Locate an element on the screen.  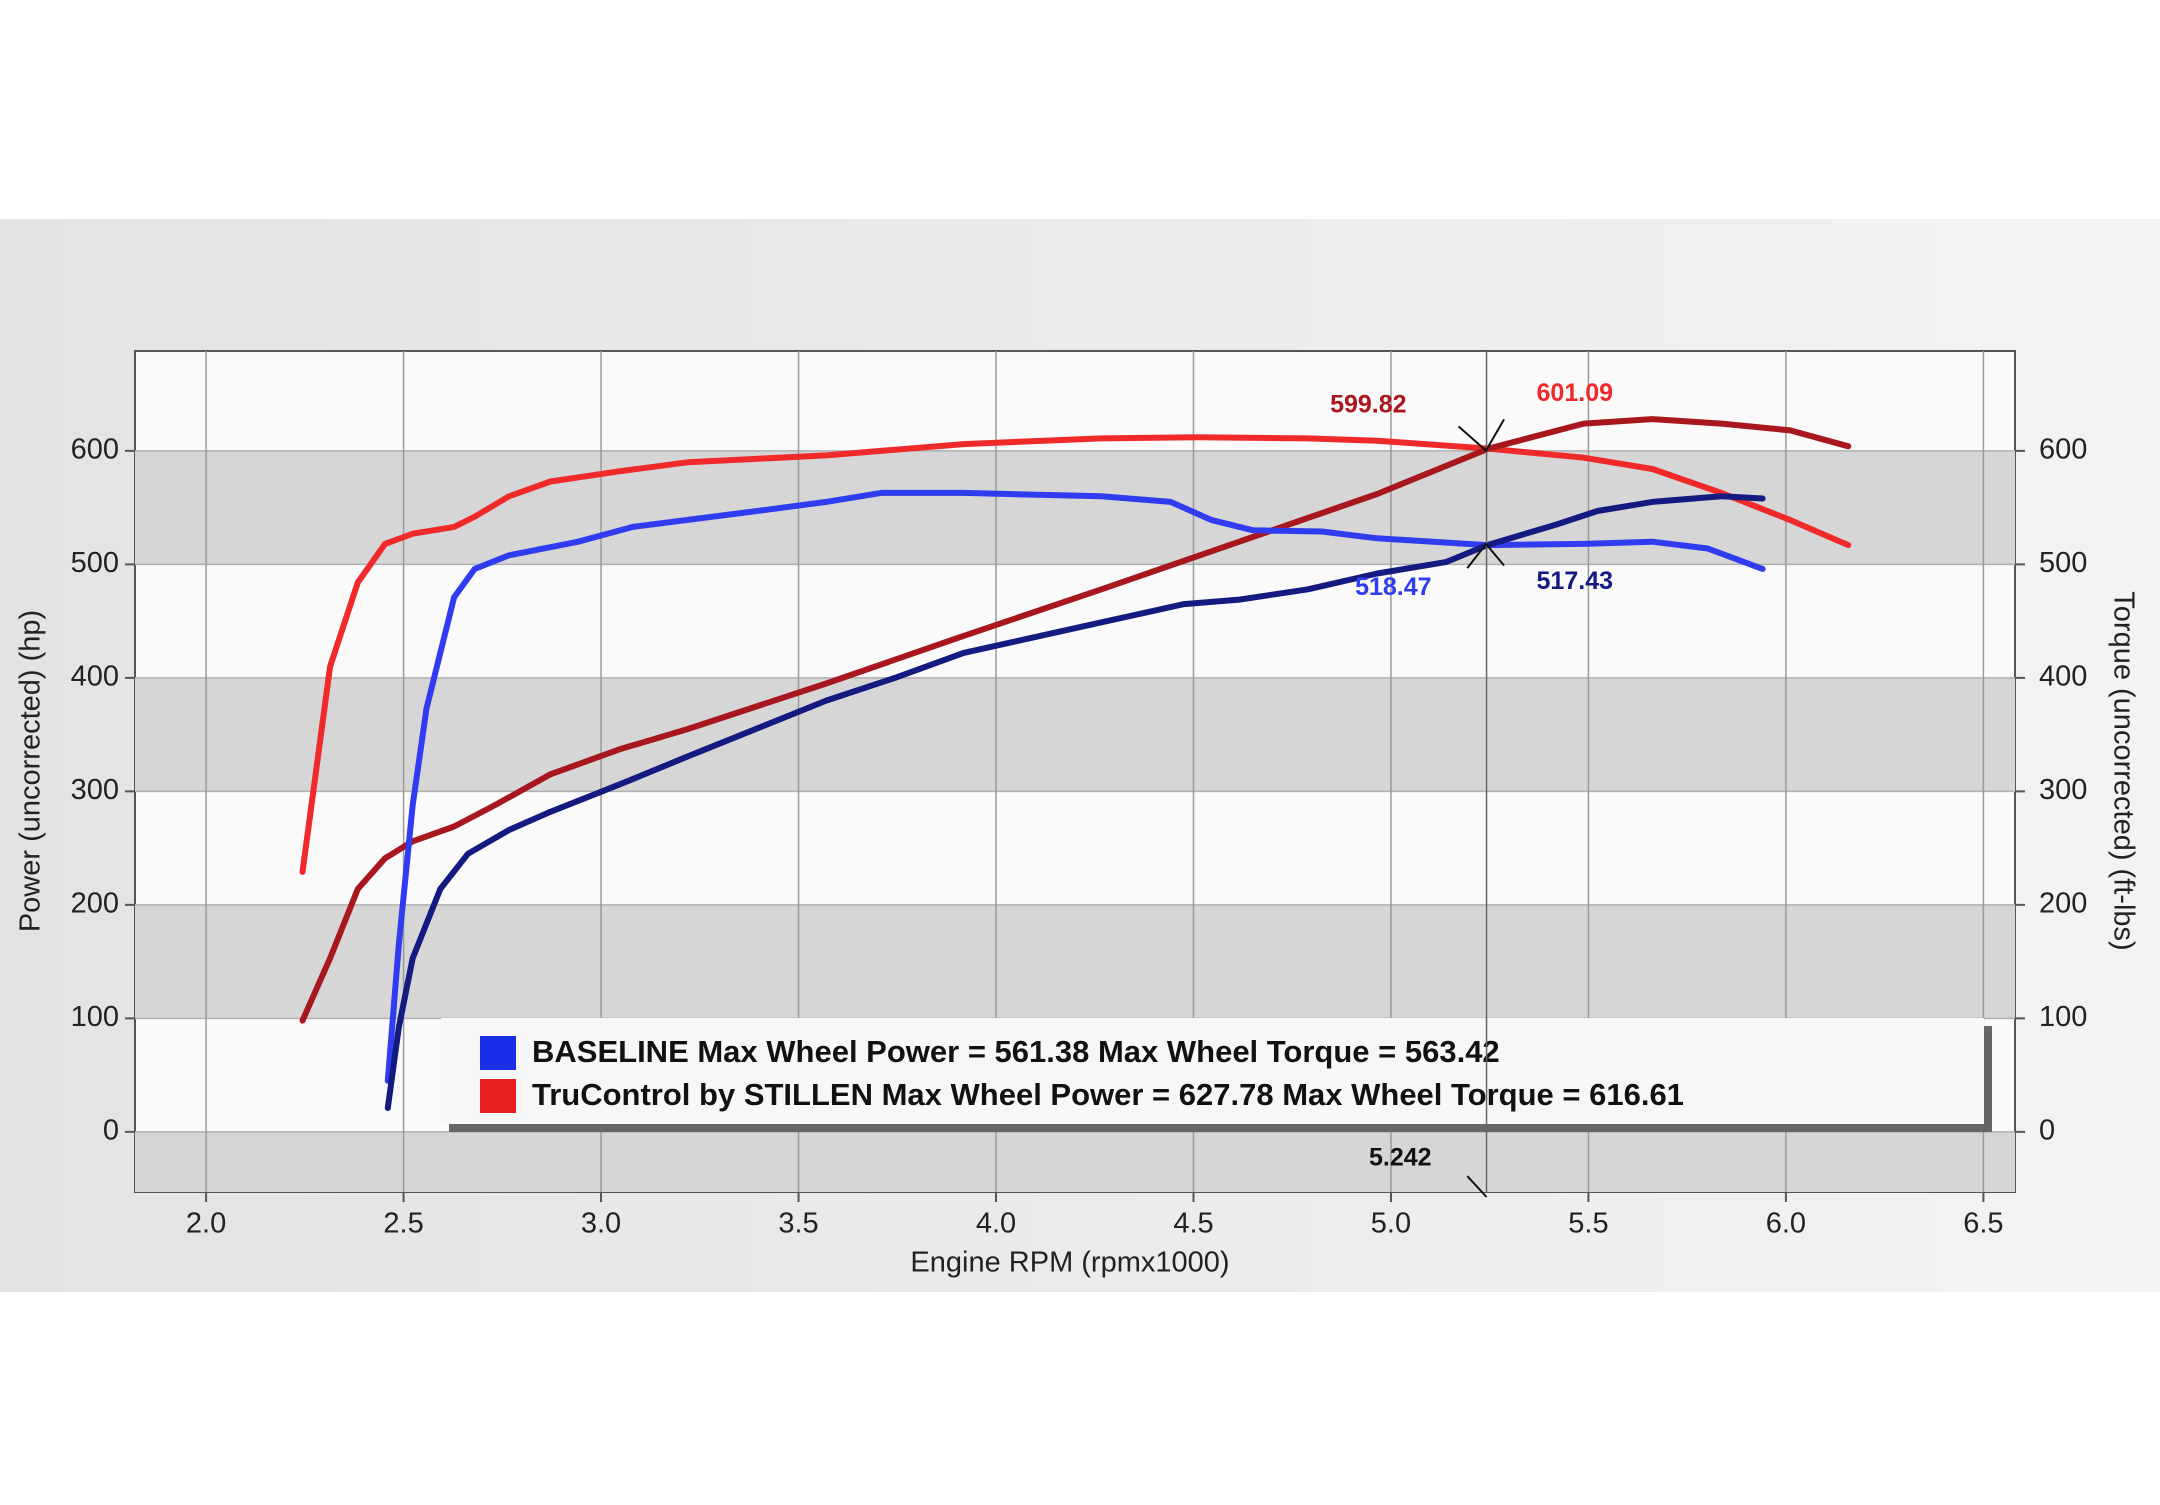
x-tick-label: 3.5 is located at coordinates (798, 1224).